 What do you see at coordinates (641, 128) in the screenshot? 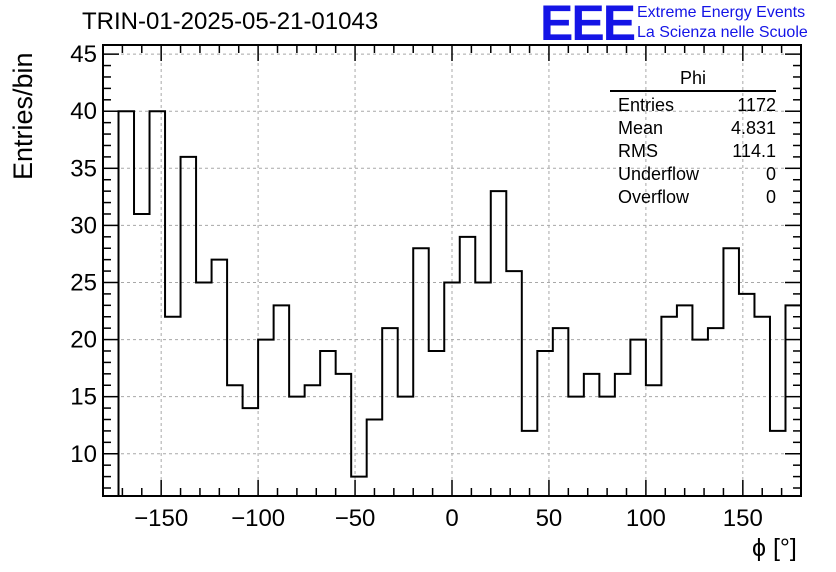
I see `stats-label: Mean` at bounding box center [641, 128].